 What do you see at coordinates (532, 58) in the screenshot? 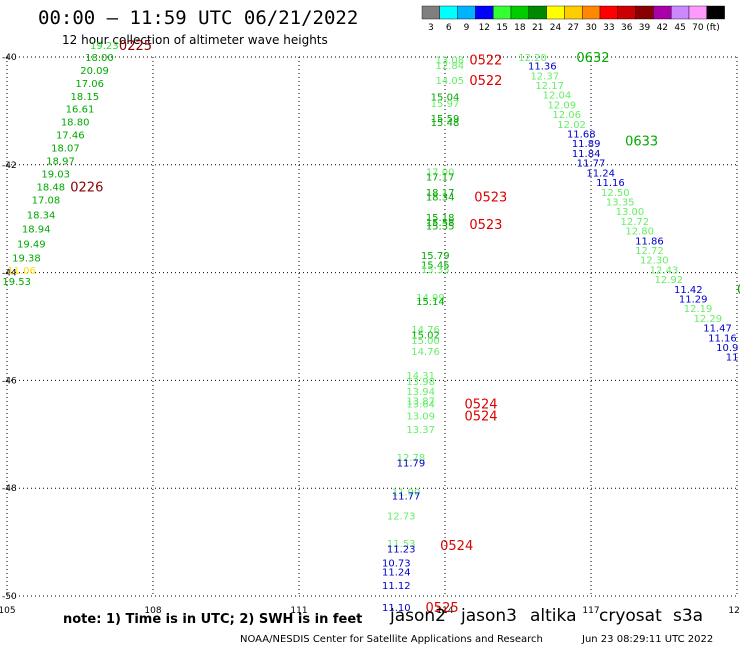
I see `swh-label: 12.20` at bounding box center [532, 58].